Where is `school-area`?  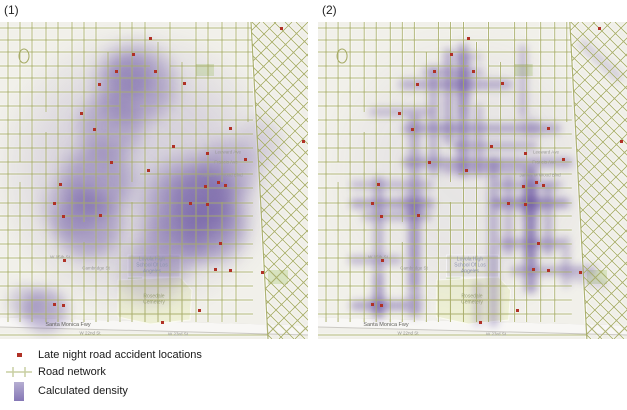 school-area is located at coordinates (154, 266).